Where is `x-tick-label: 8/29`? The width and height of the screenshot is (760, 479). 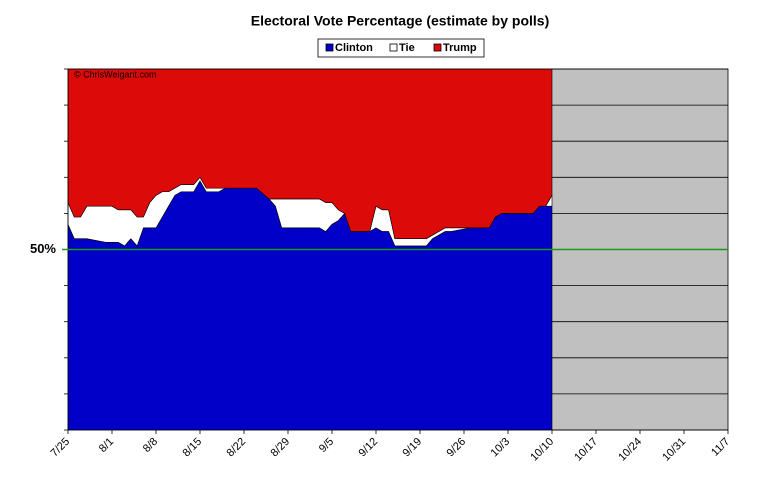
x-tick-label: 8/29 is located at coordinates (281, 448).